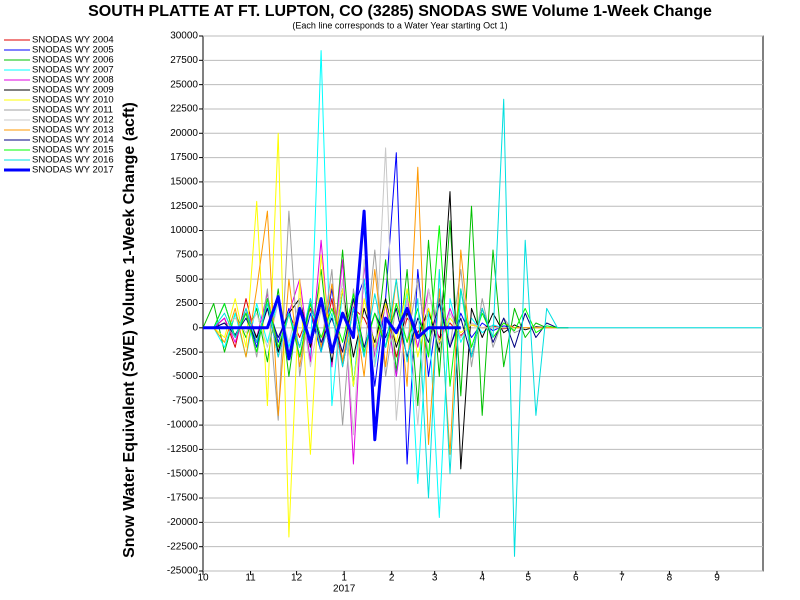  What do you see at coordinates (73, 90) in the screenshot?
I see `legend-label: SNODAS WY 2009` at bounding box center [73, 90].